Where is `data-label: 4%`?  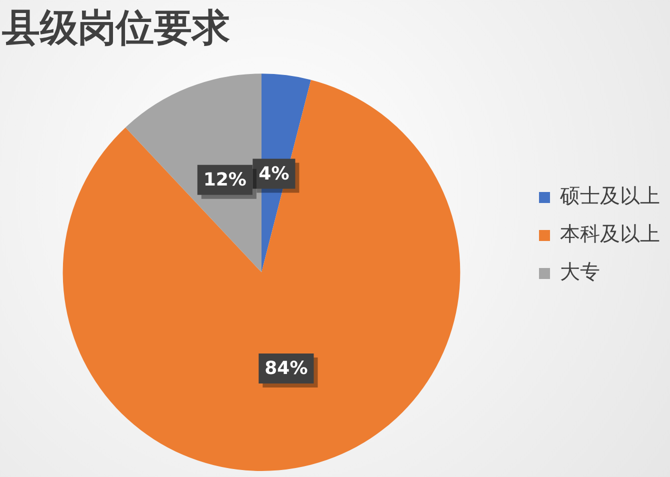 data-label: 4% is located at coordinates (274, 173).